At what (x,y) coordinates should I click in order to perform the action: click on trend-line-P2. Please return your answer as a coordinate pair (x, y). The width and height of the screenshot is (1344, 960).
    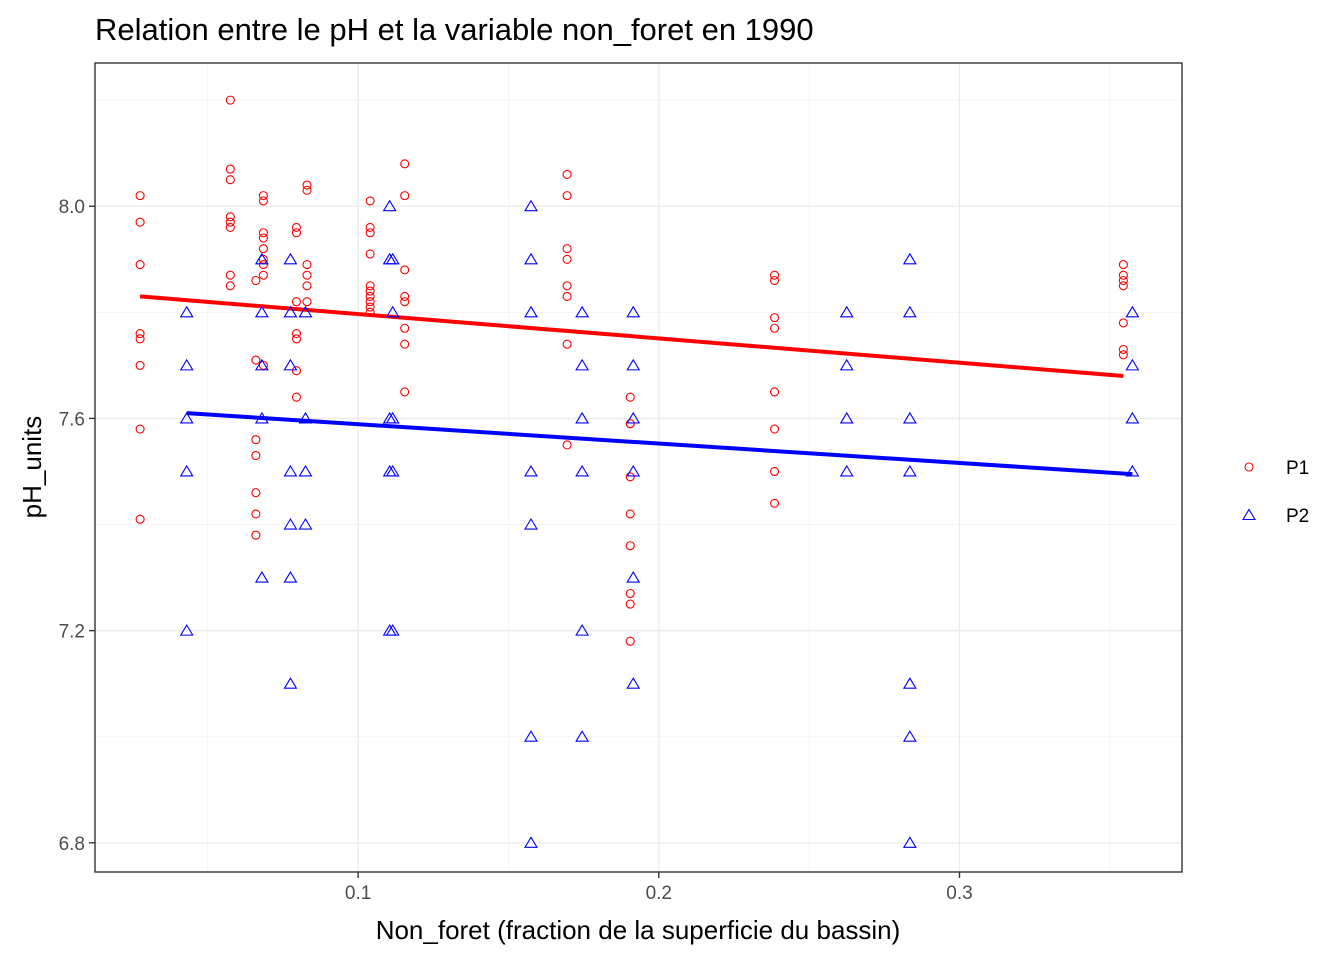
    Looking at the image, I should click on (659, 444).